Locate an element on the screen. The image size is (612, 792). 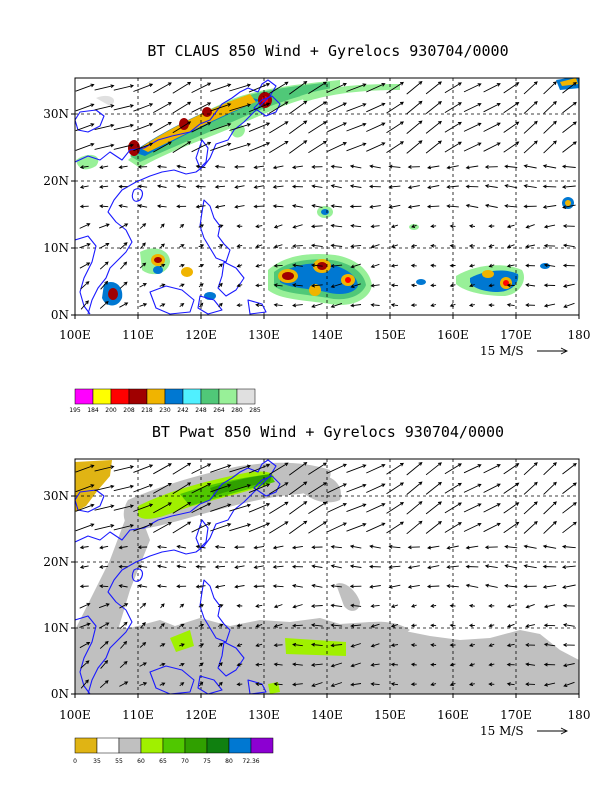
lon-tick-label: 110E is located at coordinates (138, 715).